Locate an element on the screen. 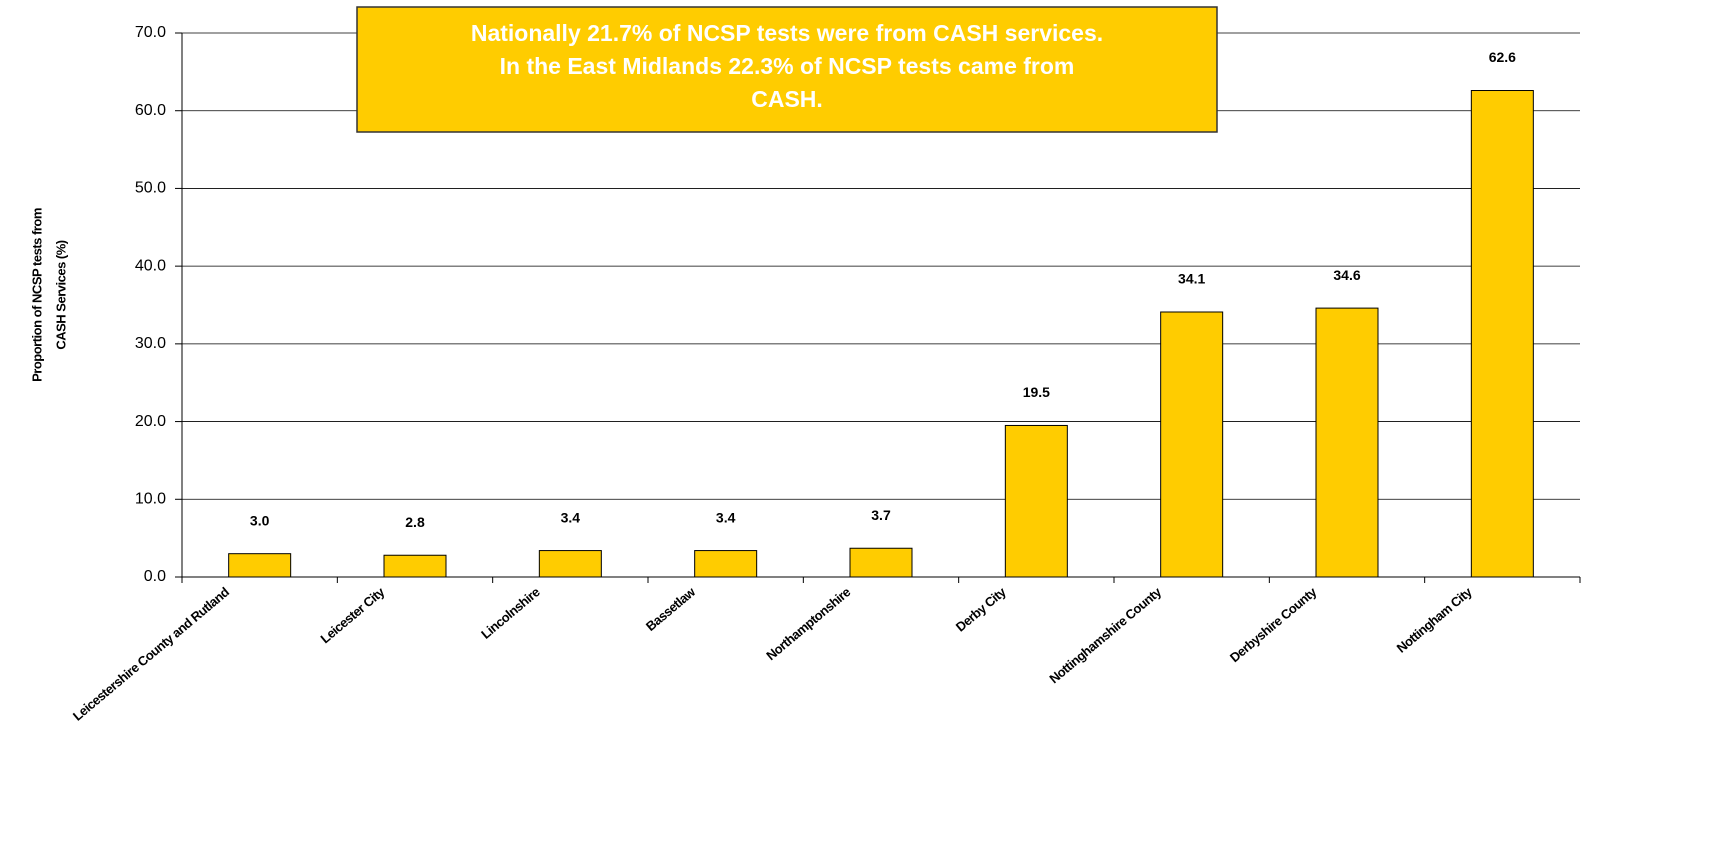  x-tick-label: Bassetlaw is located at coordinates (671, 609).